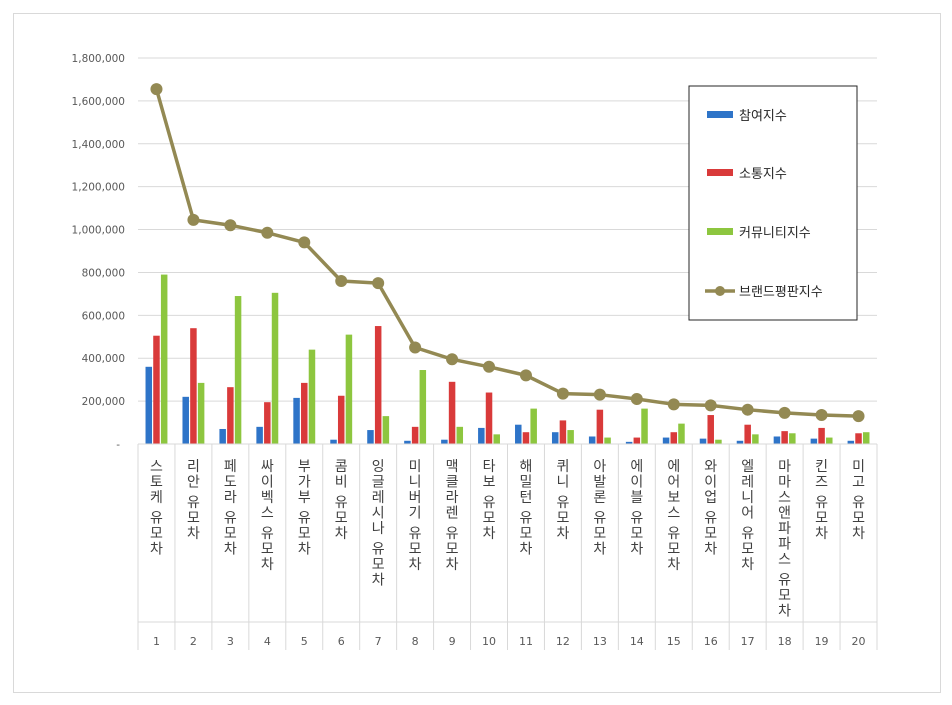 This screenshot has height=705, width=952. What do you see at coordinates (341, 641) in the screenshot?
I see `x-rank-label: 6` at bounding box center [341, 641].